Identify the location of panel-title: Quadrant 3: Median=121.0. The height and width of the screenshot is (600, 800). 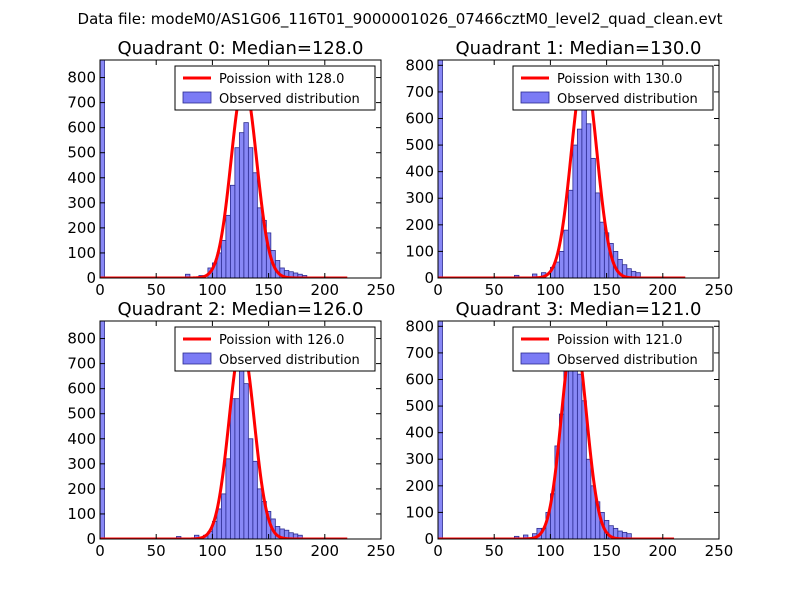
(579, 309).